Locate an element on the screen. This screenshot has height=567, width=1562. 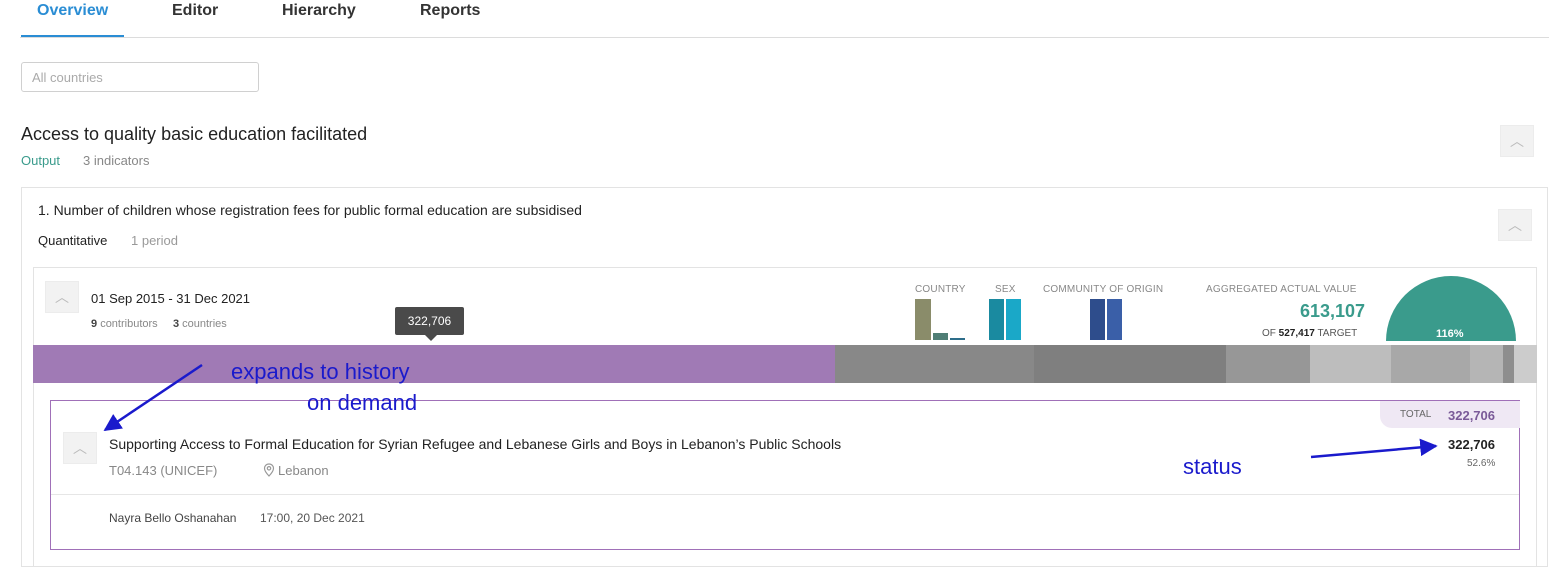
project-value: 322,706 is located at coordinates (1471, 444).